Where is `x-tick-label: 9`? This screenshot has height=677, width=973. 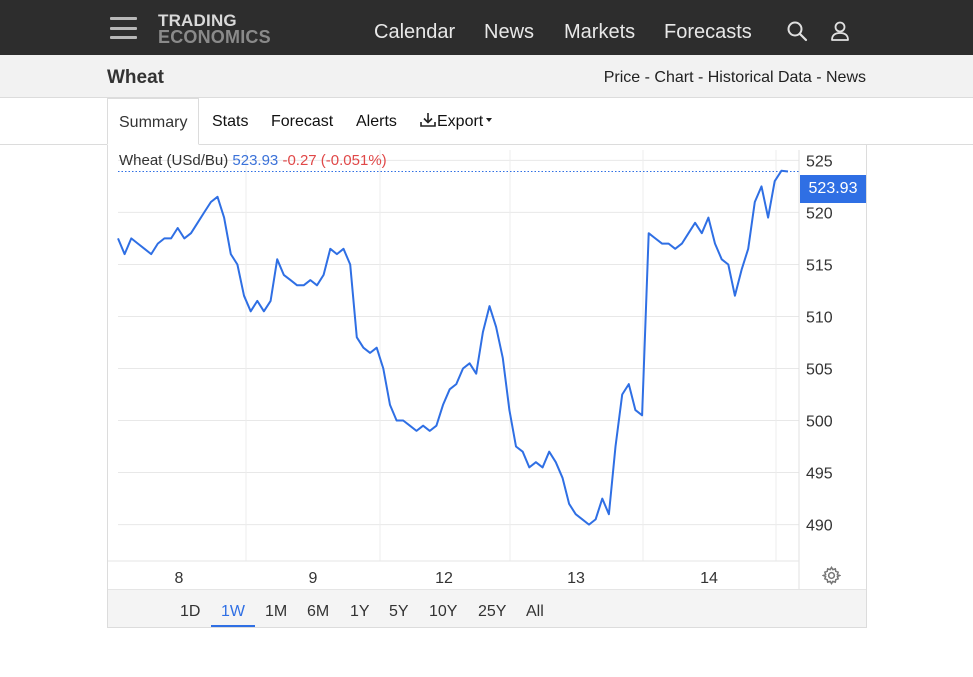
x-tick-label: 9 is located at coordinates (313, 578).